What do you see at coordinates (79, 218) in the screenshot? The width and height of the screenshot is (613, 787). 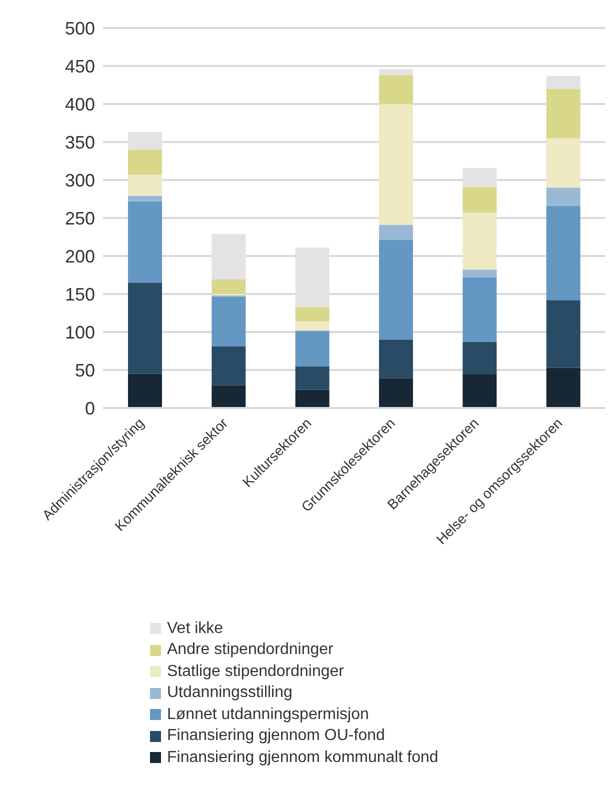 I see `y-tick-label: 250` at bounding box center [79, 218].